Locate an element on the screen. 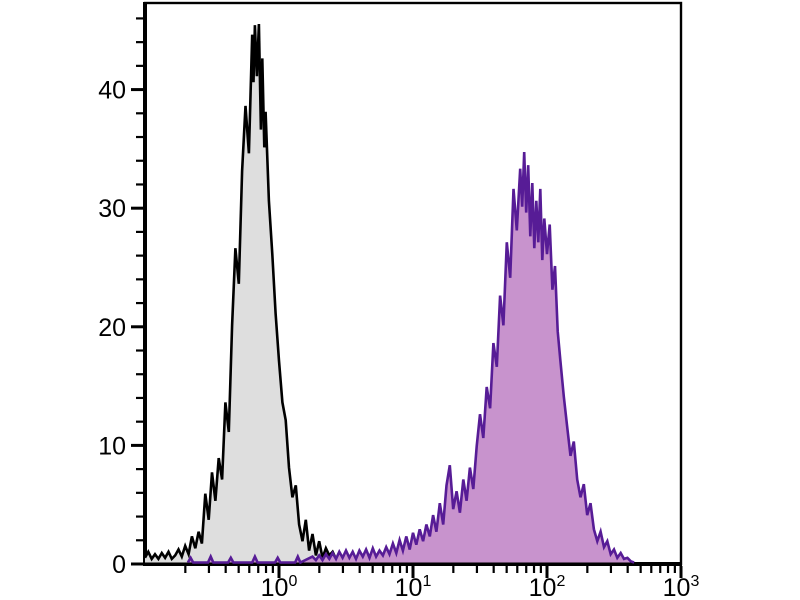  y-tick-label: 0 is located at coordinates (119, 565).